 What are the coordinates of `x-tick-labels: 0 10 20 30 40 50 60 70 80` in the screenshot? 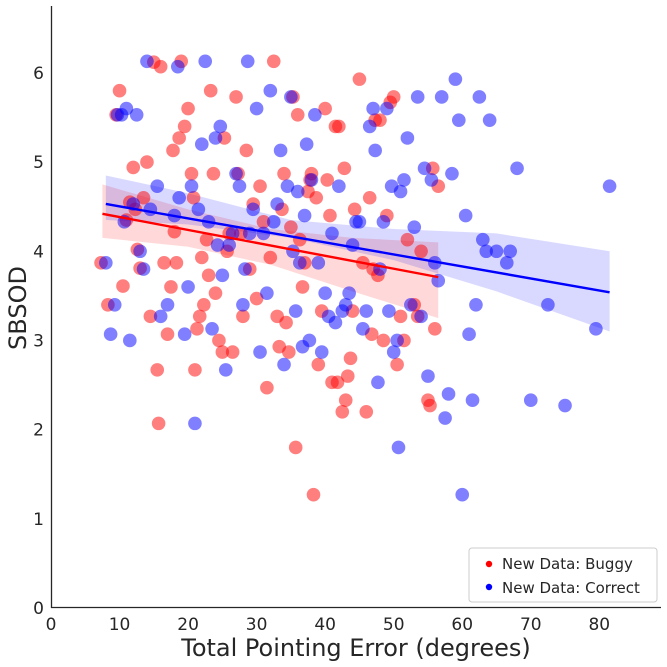 It's located at (328, 625).